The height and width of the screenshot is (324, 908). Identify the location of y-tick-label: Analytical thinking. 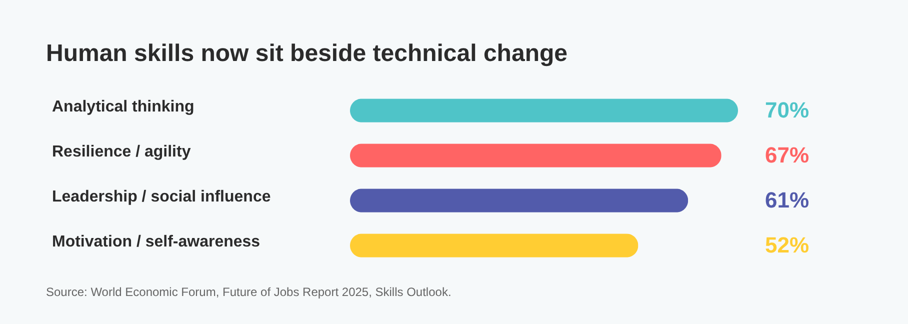
(123, 107).